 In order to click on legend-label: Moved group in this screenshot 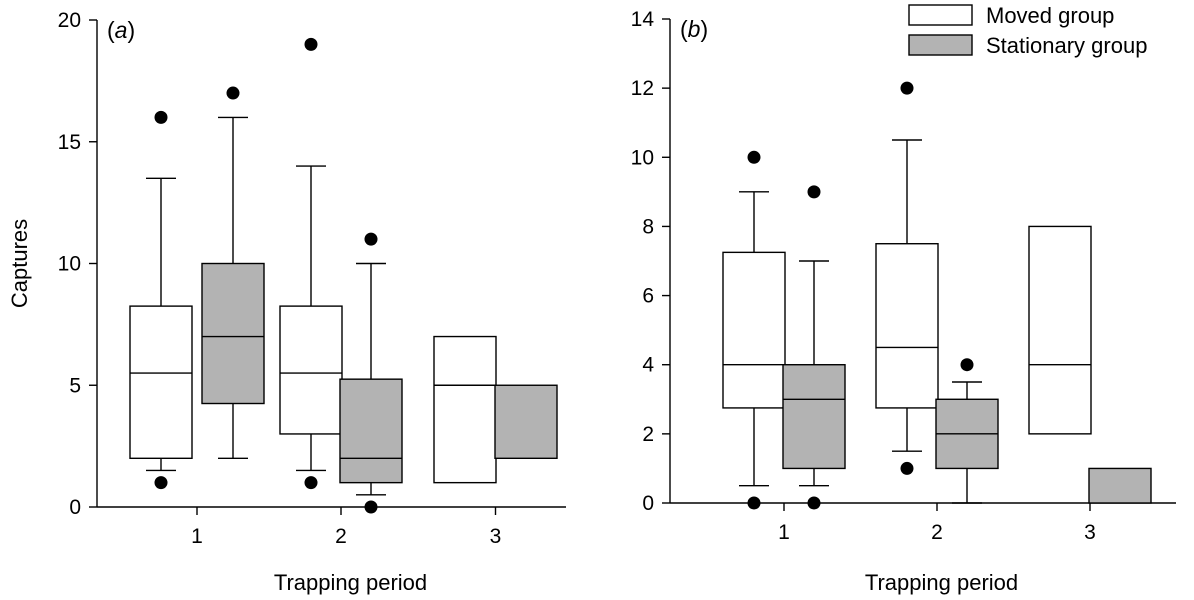, I will do `click(1050, 15)`.